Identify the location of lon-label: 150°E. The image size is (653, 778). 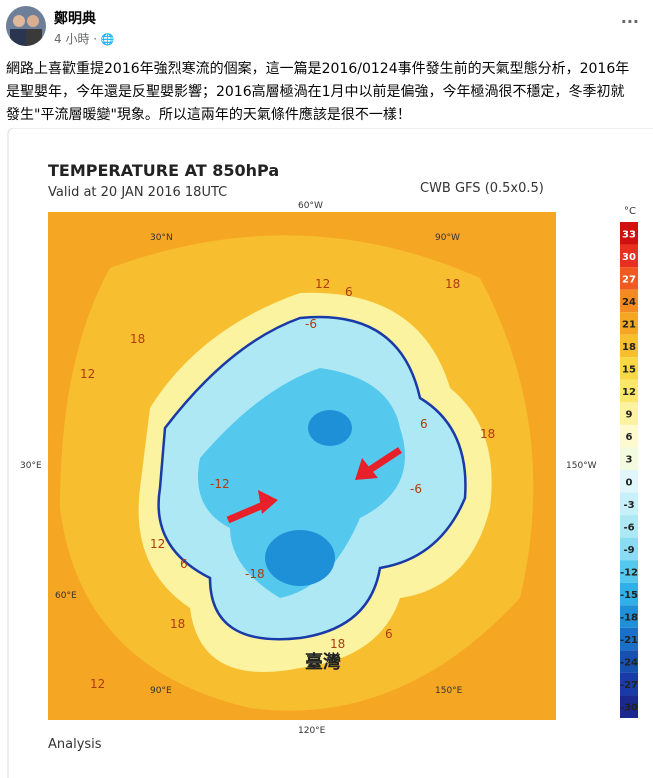
(449, 691).